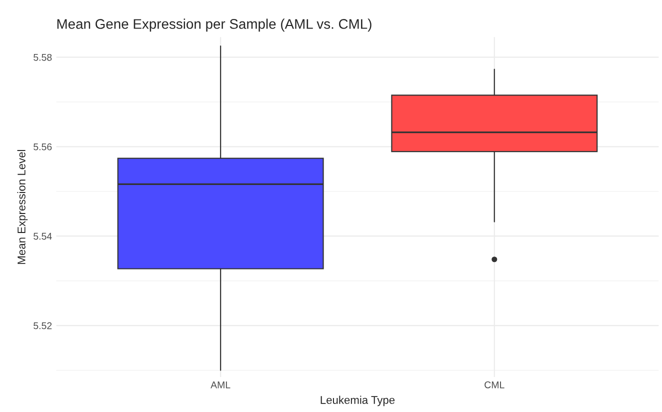  What do you see at coordinates (43, 57) in the screenshot?
I see `y-tick-label: 5.58` at bounding box center [43, 57].